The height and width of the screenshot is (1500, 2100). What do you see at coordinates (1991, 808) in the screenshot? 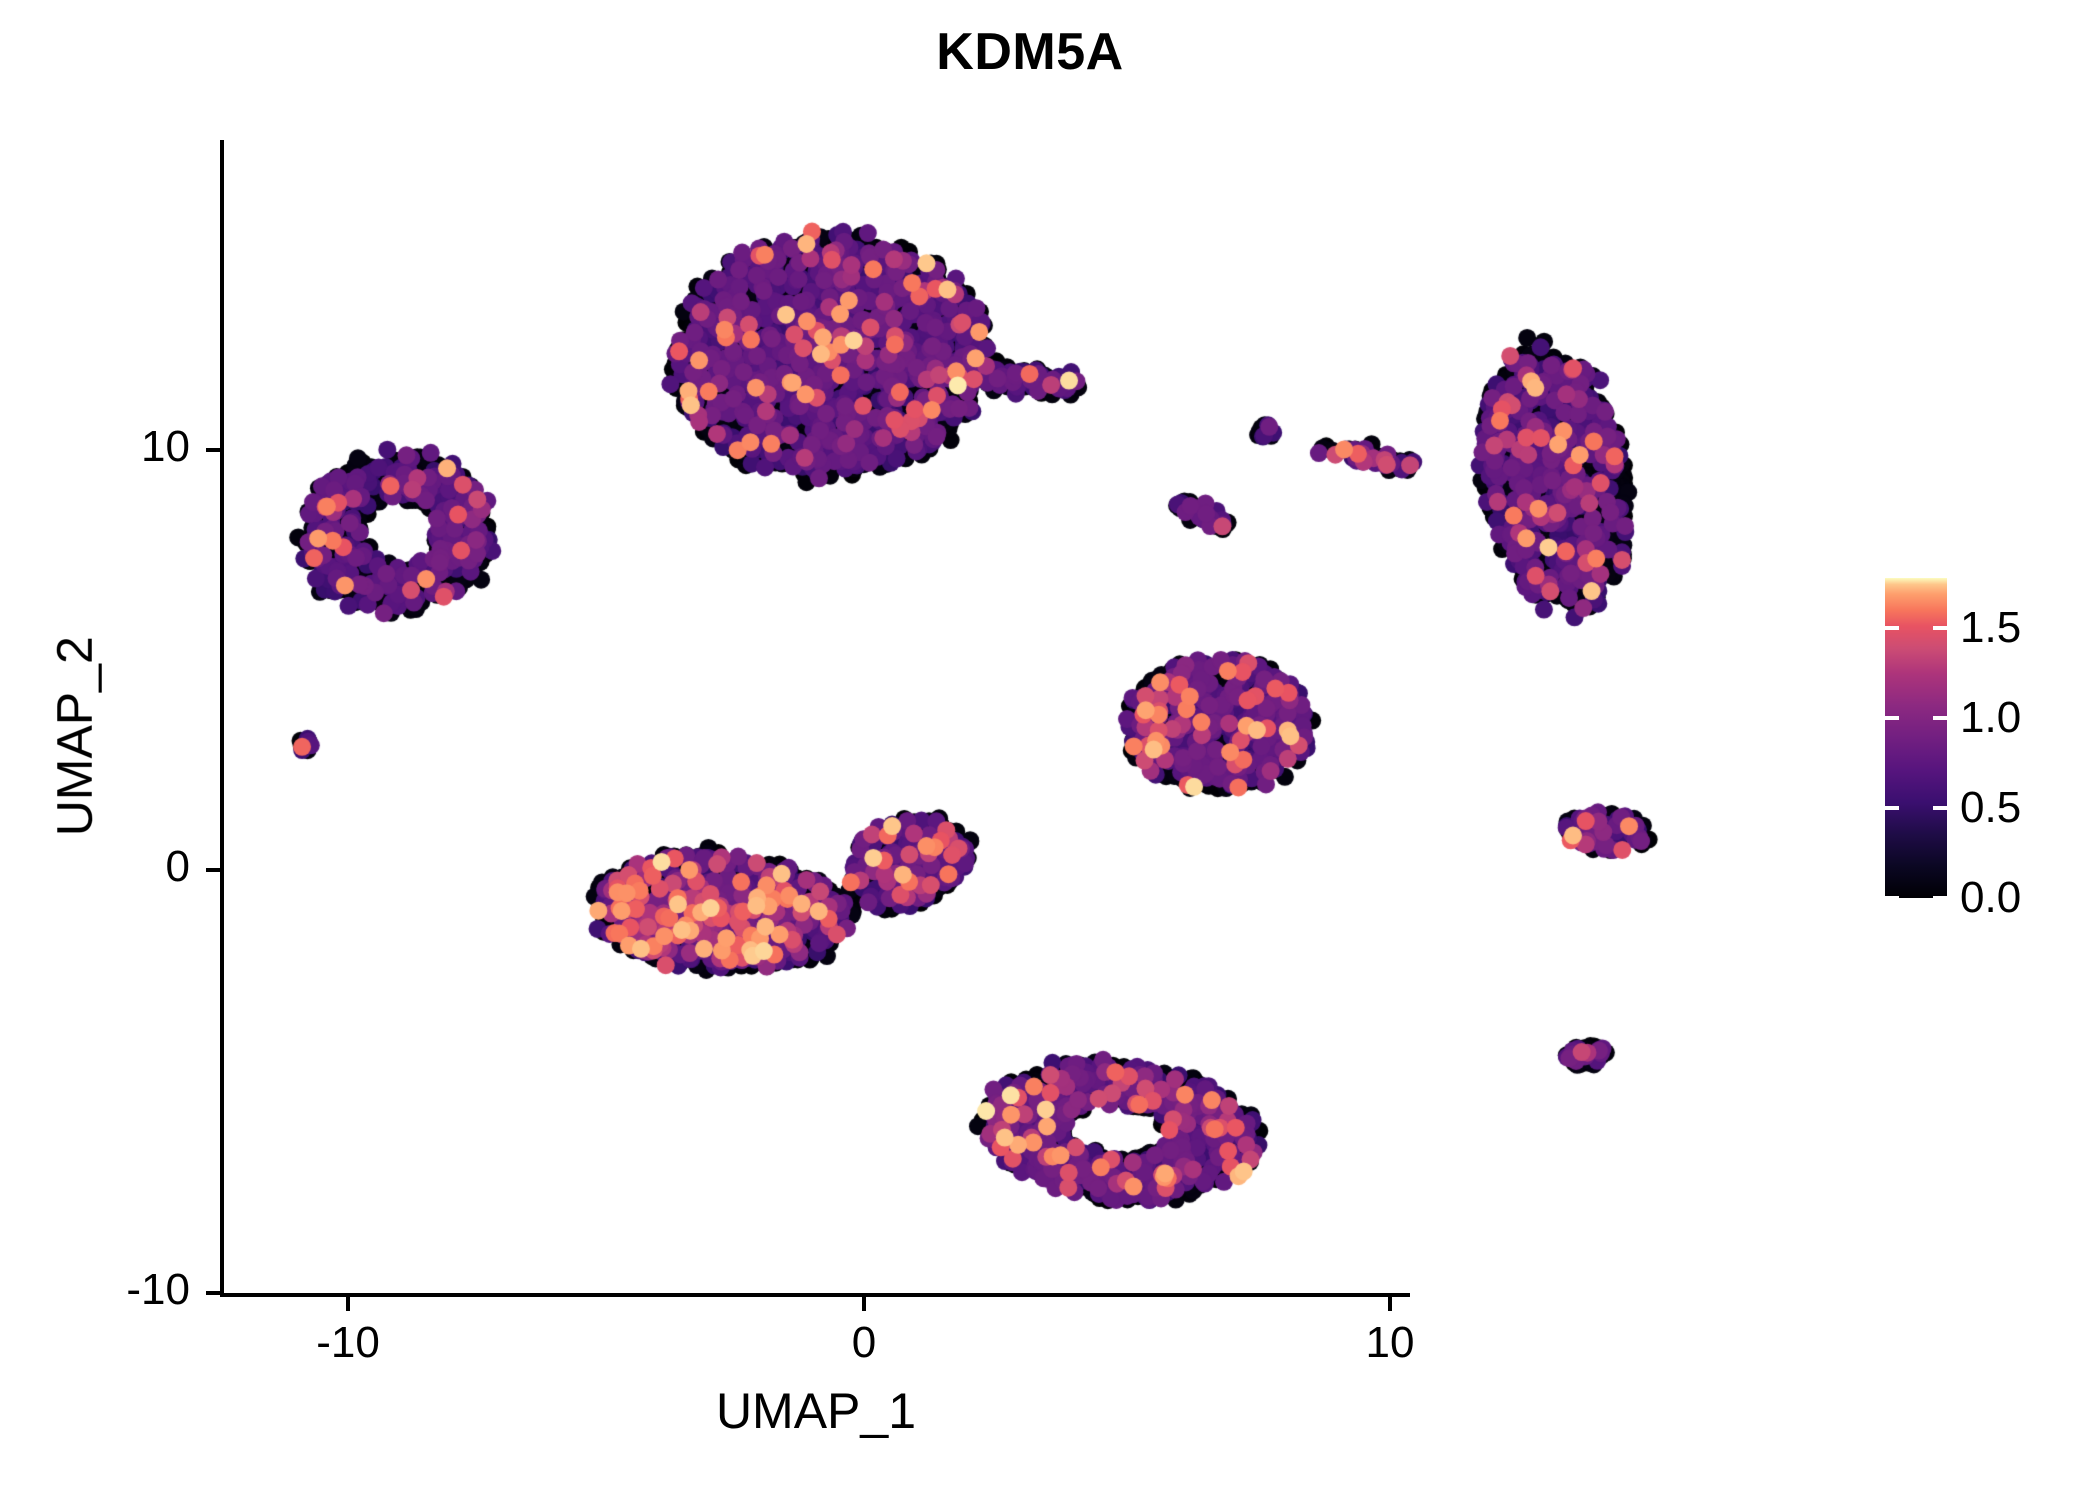
I see `colorbar-label-0-5: 0.5` at bounding box center [1991, 808].